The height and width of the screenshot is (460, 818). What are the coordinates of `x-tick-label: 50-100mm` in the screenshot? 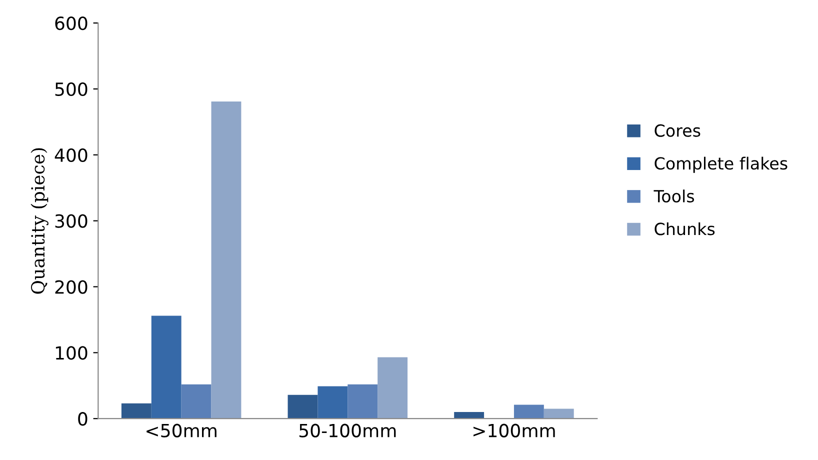 It's located at (347, 431).